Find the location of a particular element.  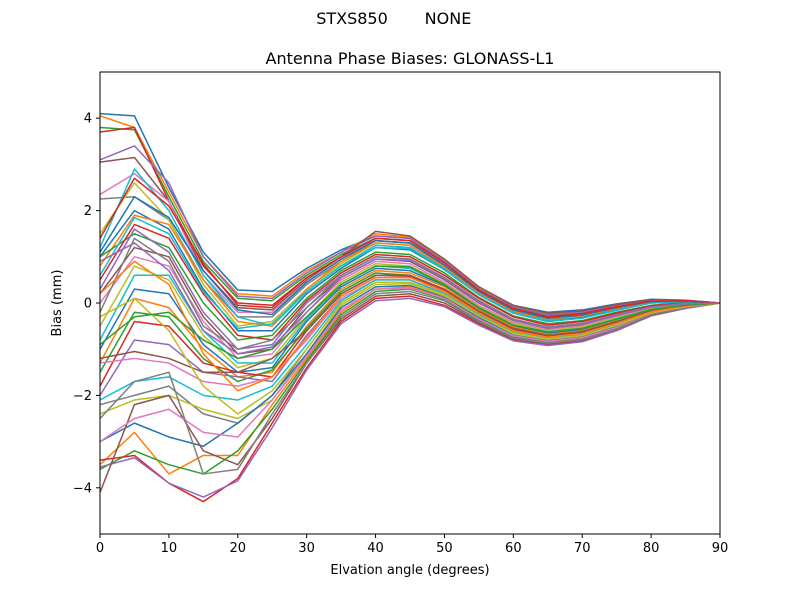

y-tick-label: 0 is located at coordinates (88, 304).